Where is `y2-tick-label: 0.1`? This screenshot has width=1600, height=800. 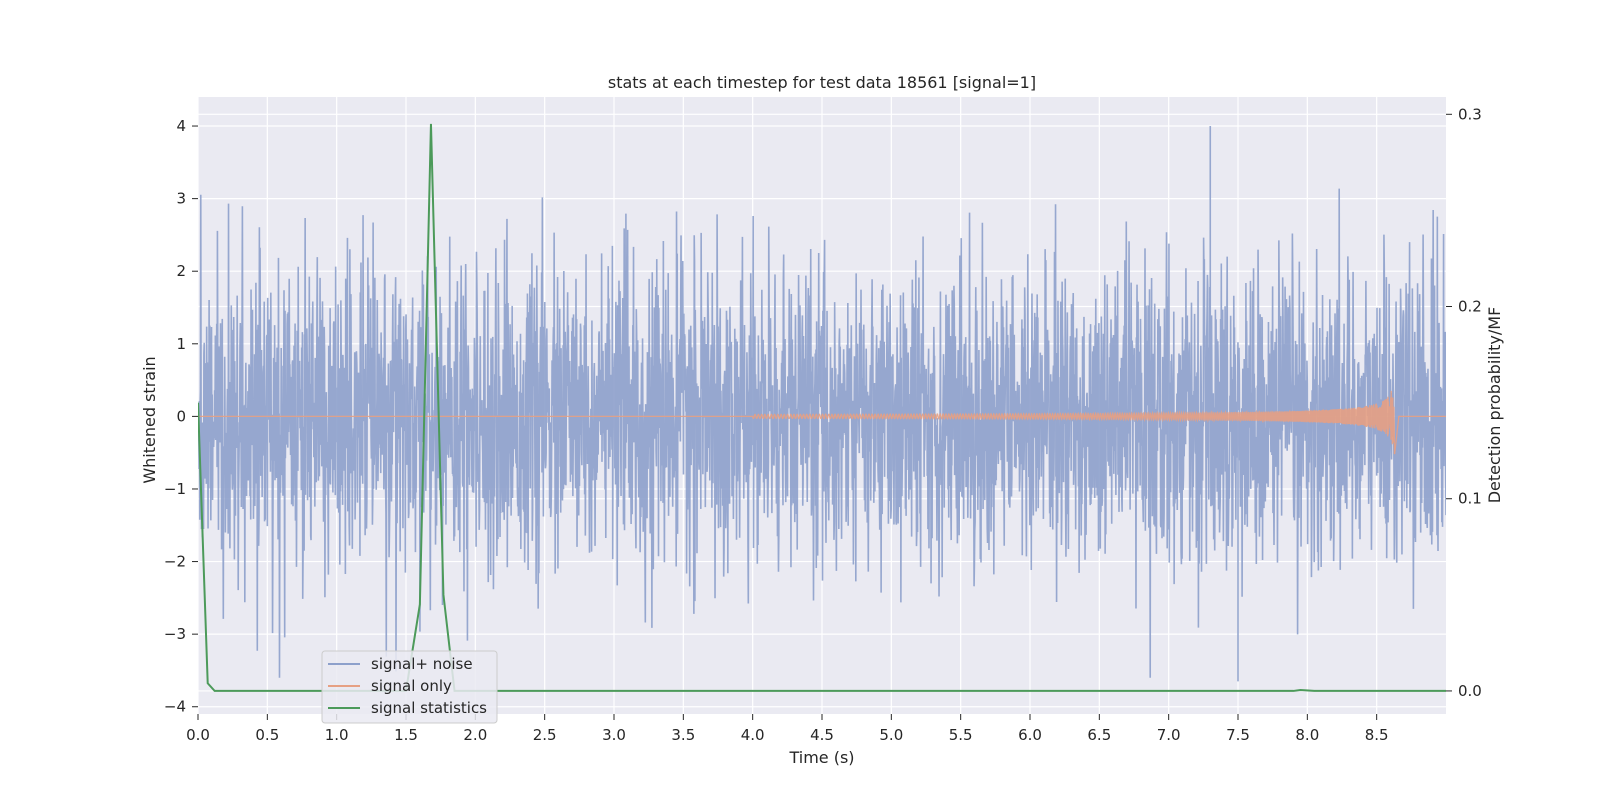
y2-tick-label: 0.1 is located at coordinates (1470, 499).